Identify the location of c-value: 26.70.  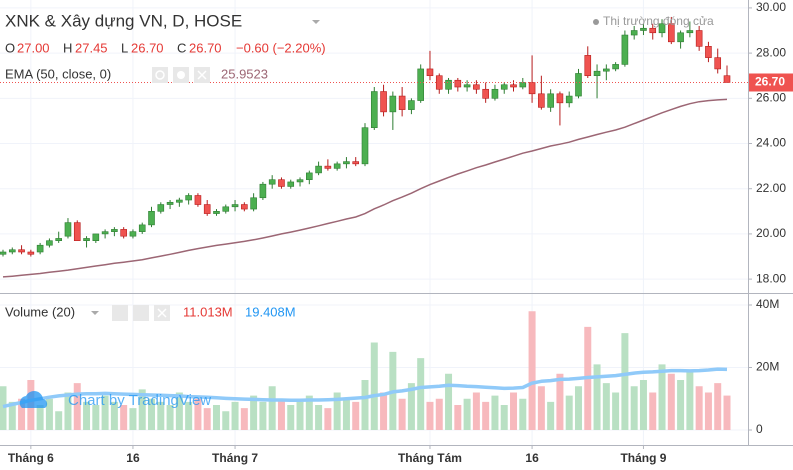
(205, 47).